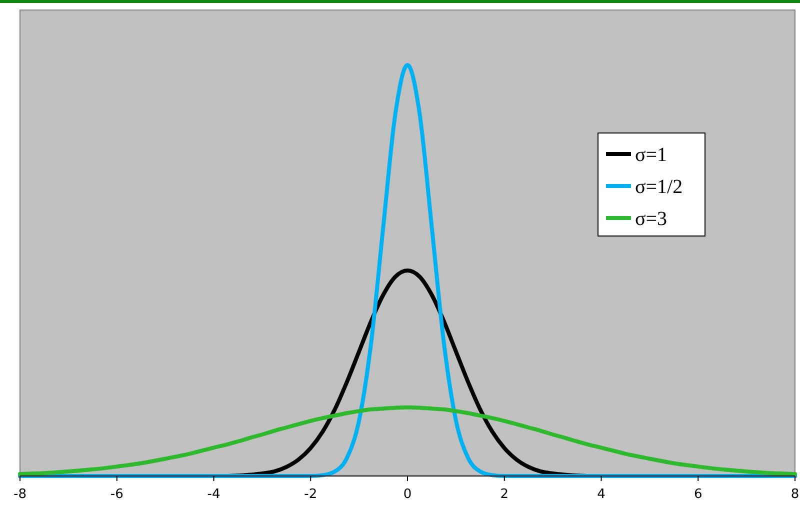 The width and height of the screenshot is (800, 527). What do you see at coordinates (698, 494) in the screenshot?
I see `x-tick-label: 6` at bounding box center [698, 494].